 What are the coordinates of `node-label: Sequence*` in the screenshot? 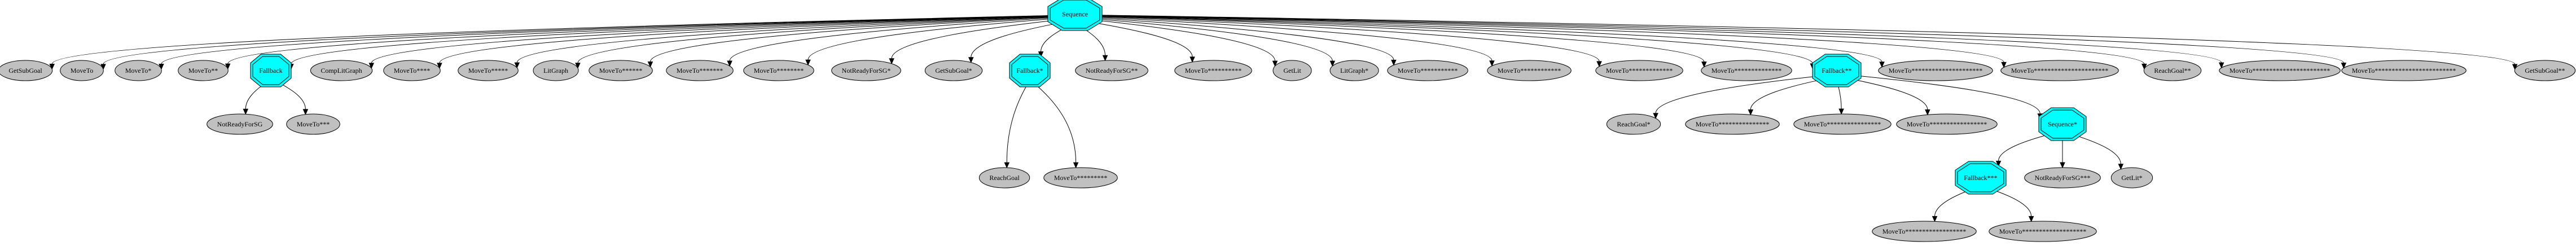 It's located at (2062, 124).